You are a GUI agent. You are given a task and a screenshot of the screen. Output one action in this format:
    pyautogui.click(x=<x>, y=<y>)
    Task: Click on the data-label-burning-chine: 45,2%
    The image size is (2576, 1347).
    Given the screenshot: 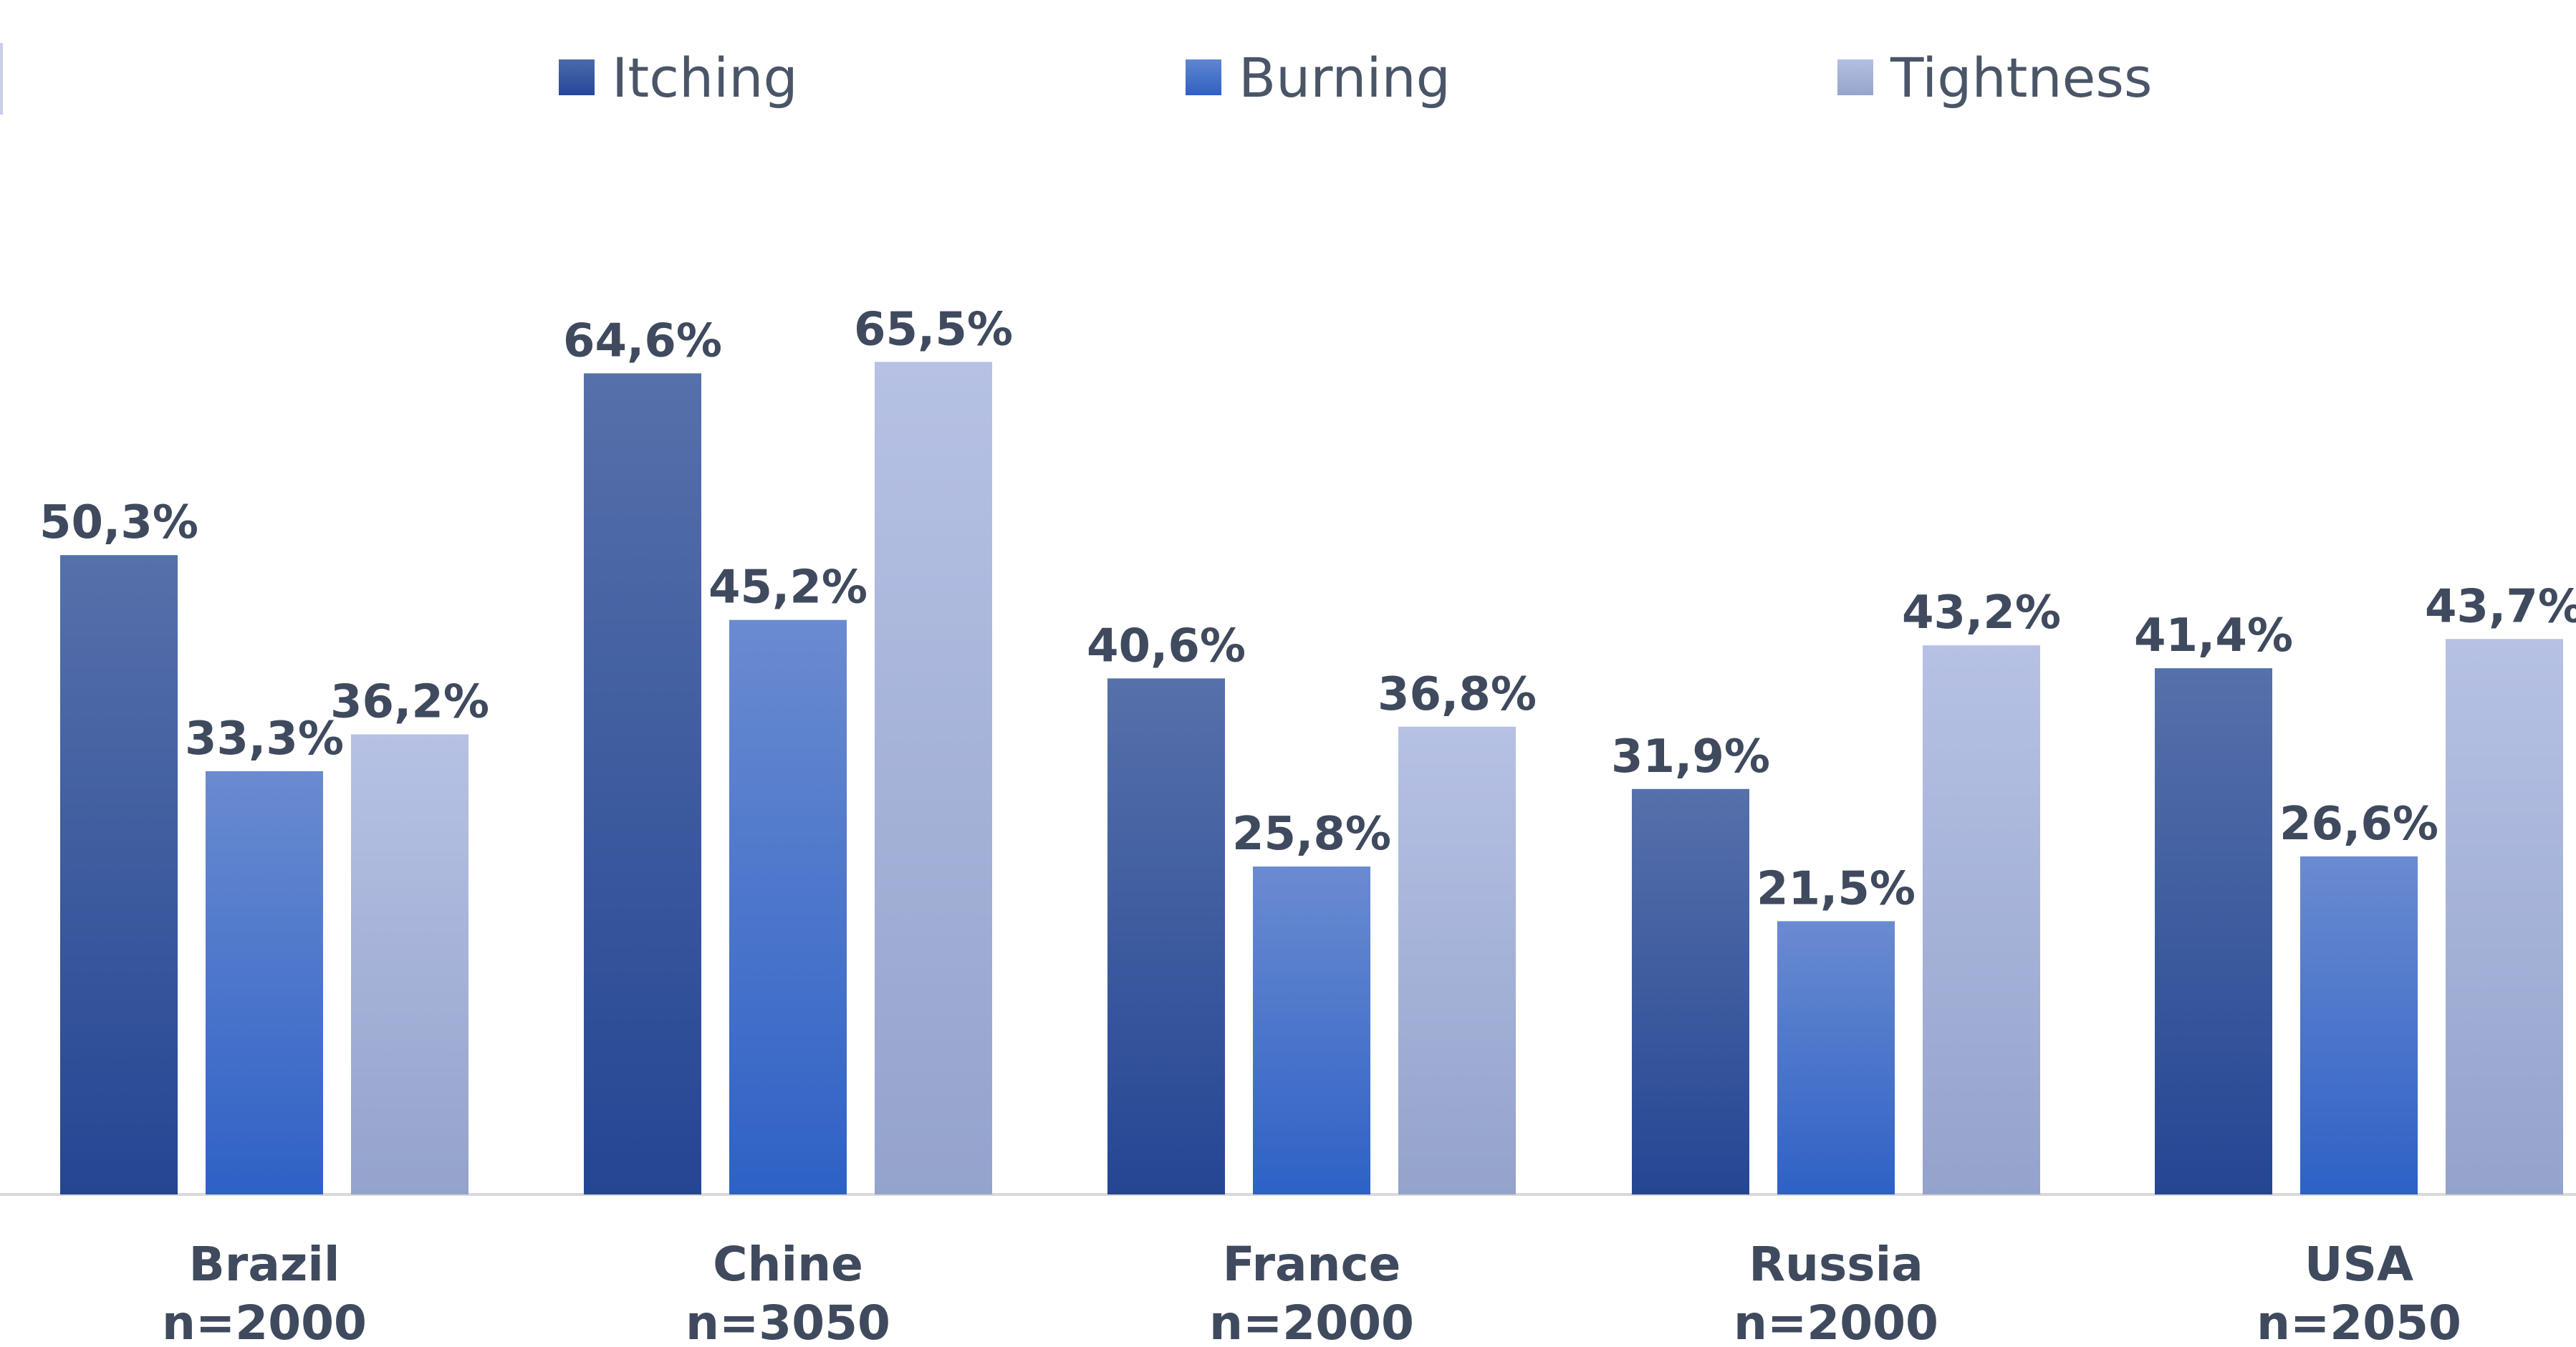 What is the action you would take?
    pyautogui.click(x=788, y=588)
    